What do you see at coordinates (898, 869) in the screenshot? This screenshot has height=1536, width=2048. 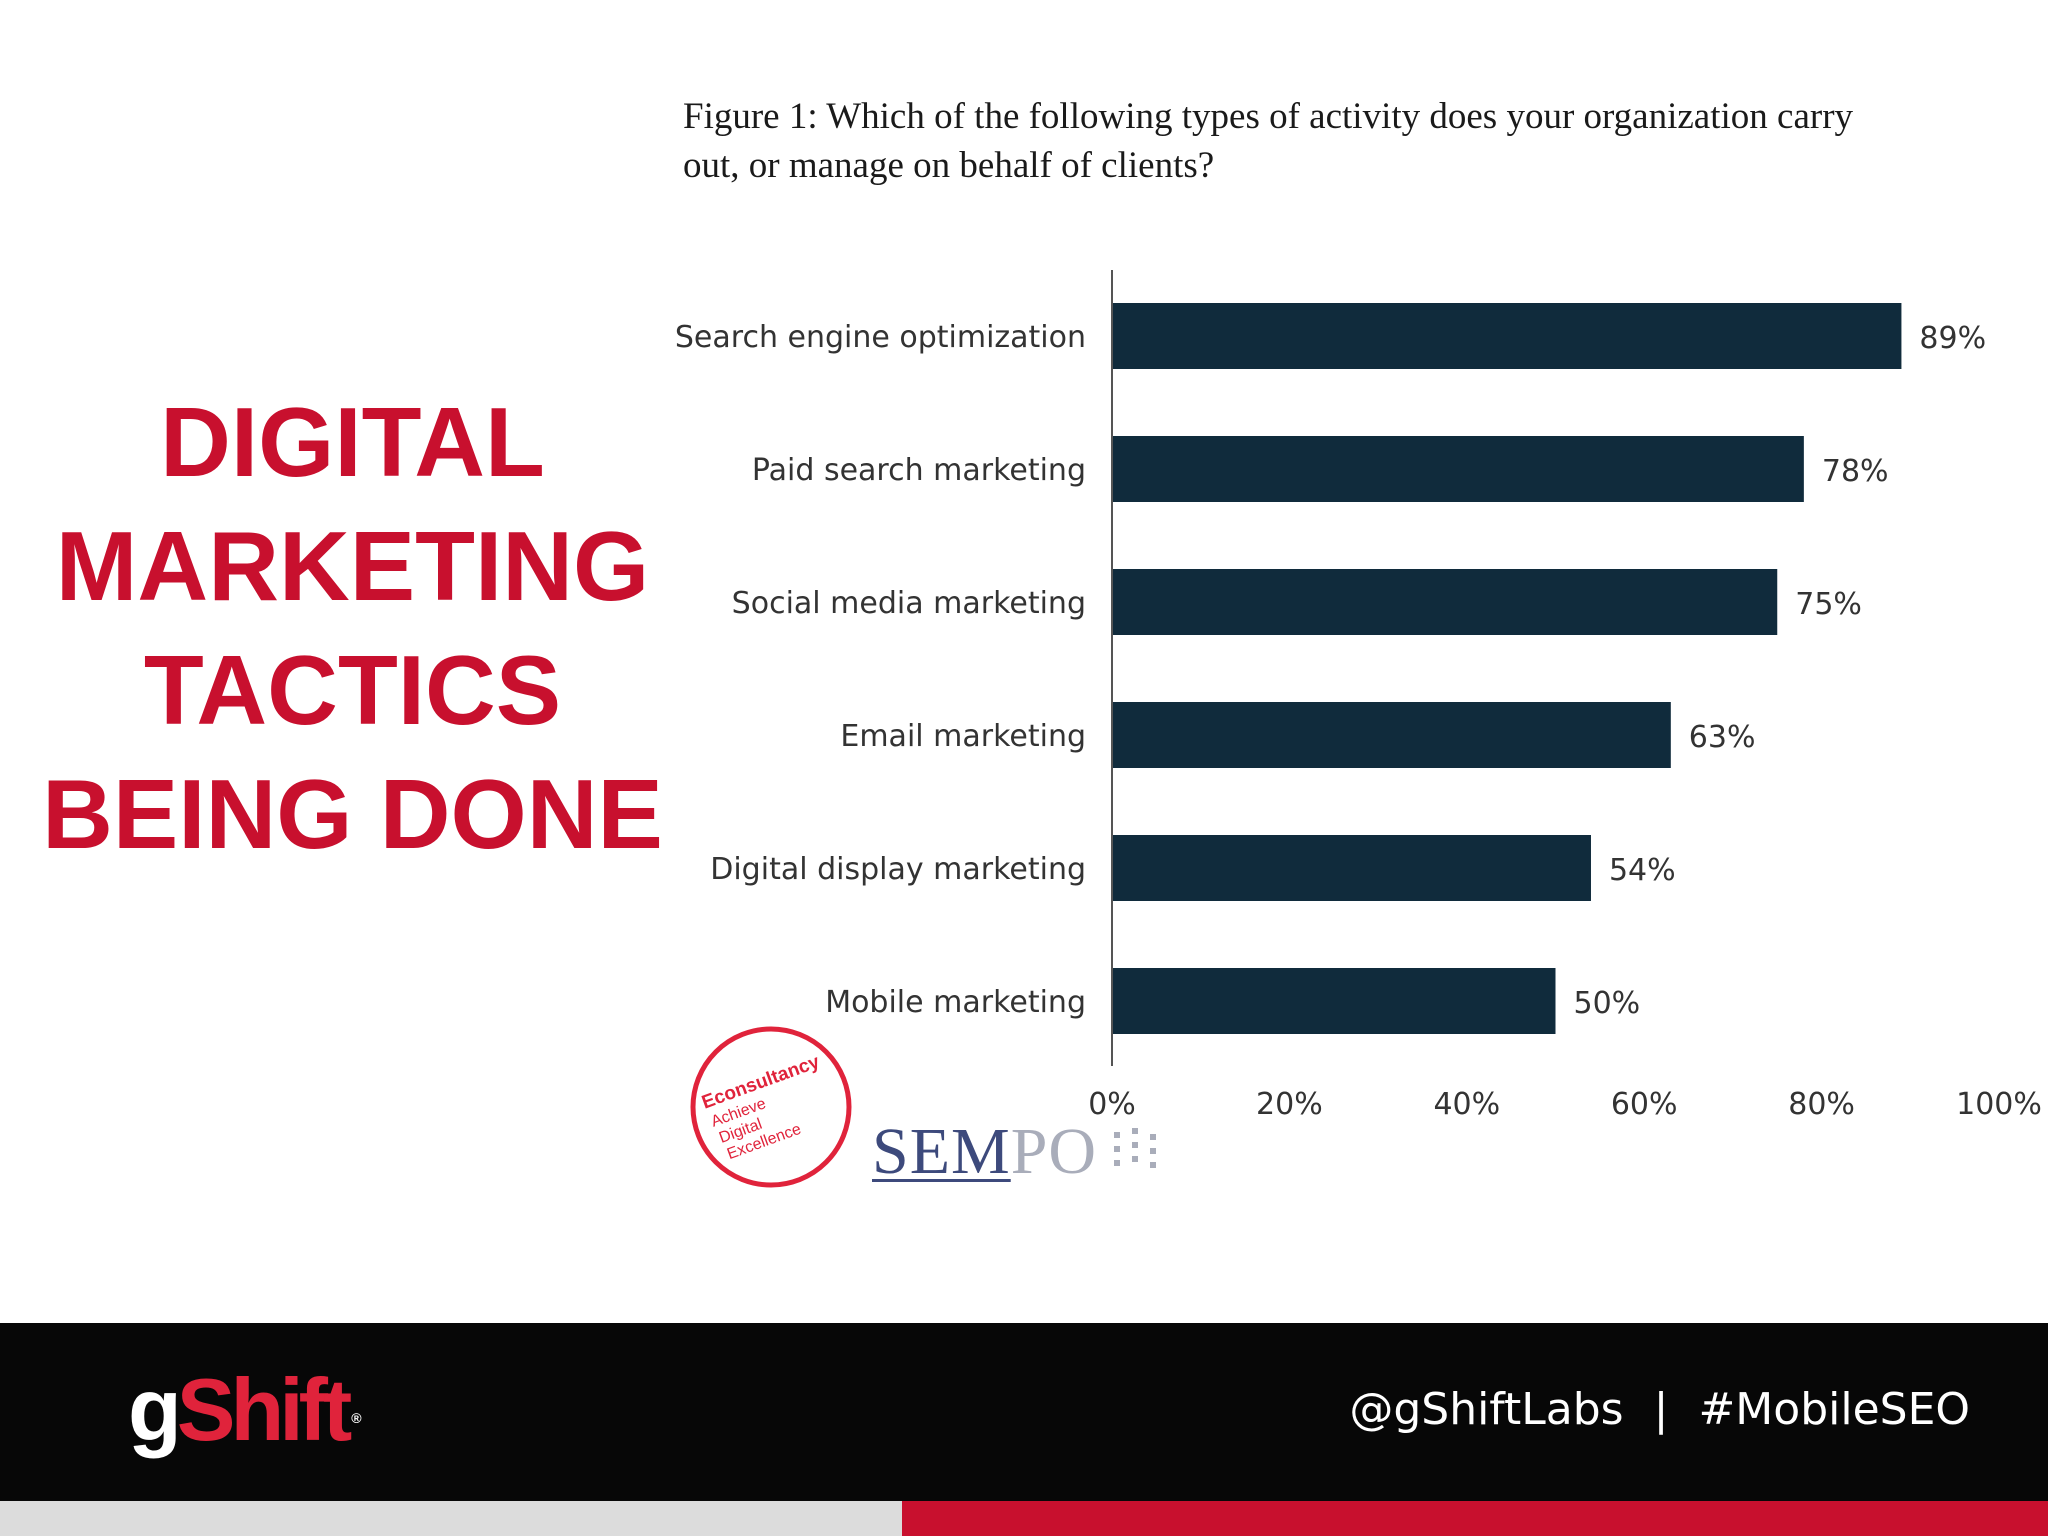 I see `category-label: Digital display marketing` at bounding box center [898, 869].